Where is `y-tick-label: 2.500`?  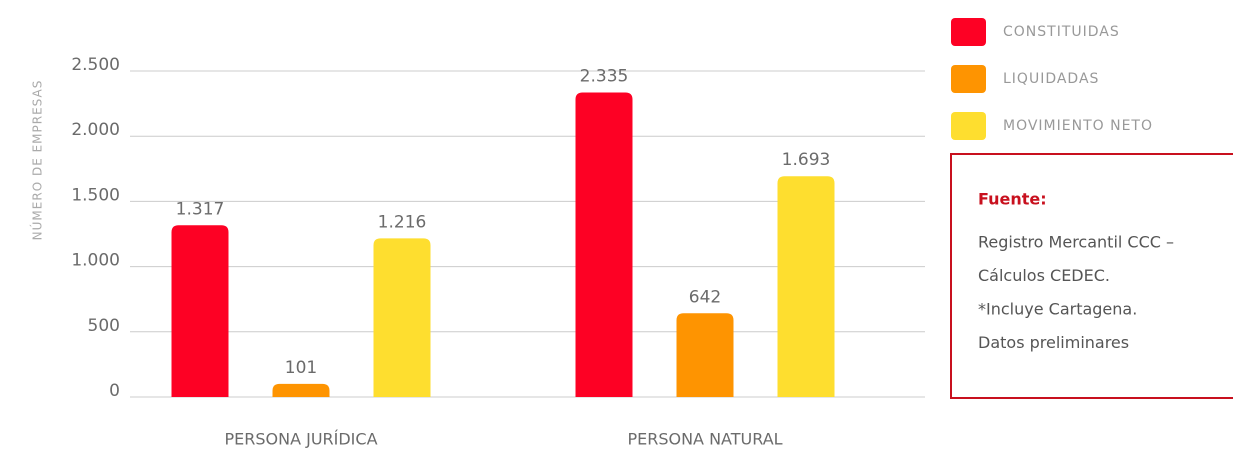 y-tick-label: 2.500 is located at coordinates (95, 65).